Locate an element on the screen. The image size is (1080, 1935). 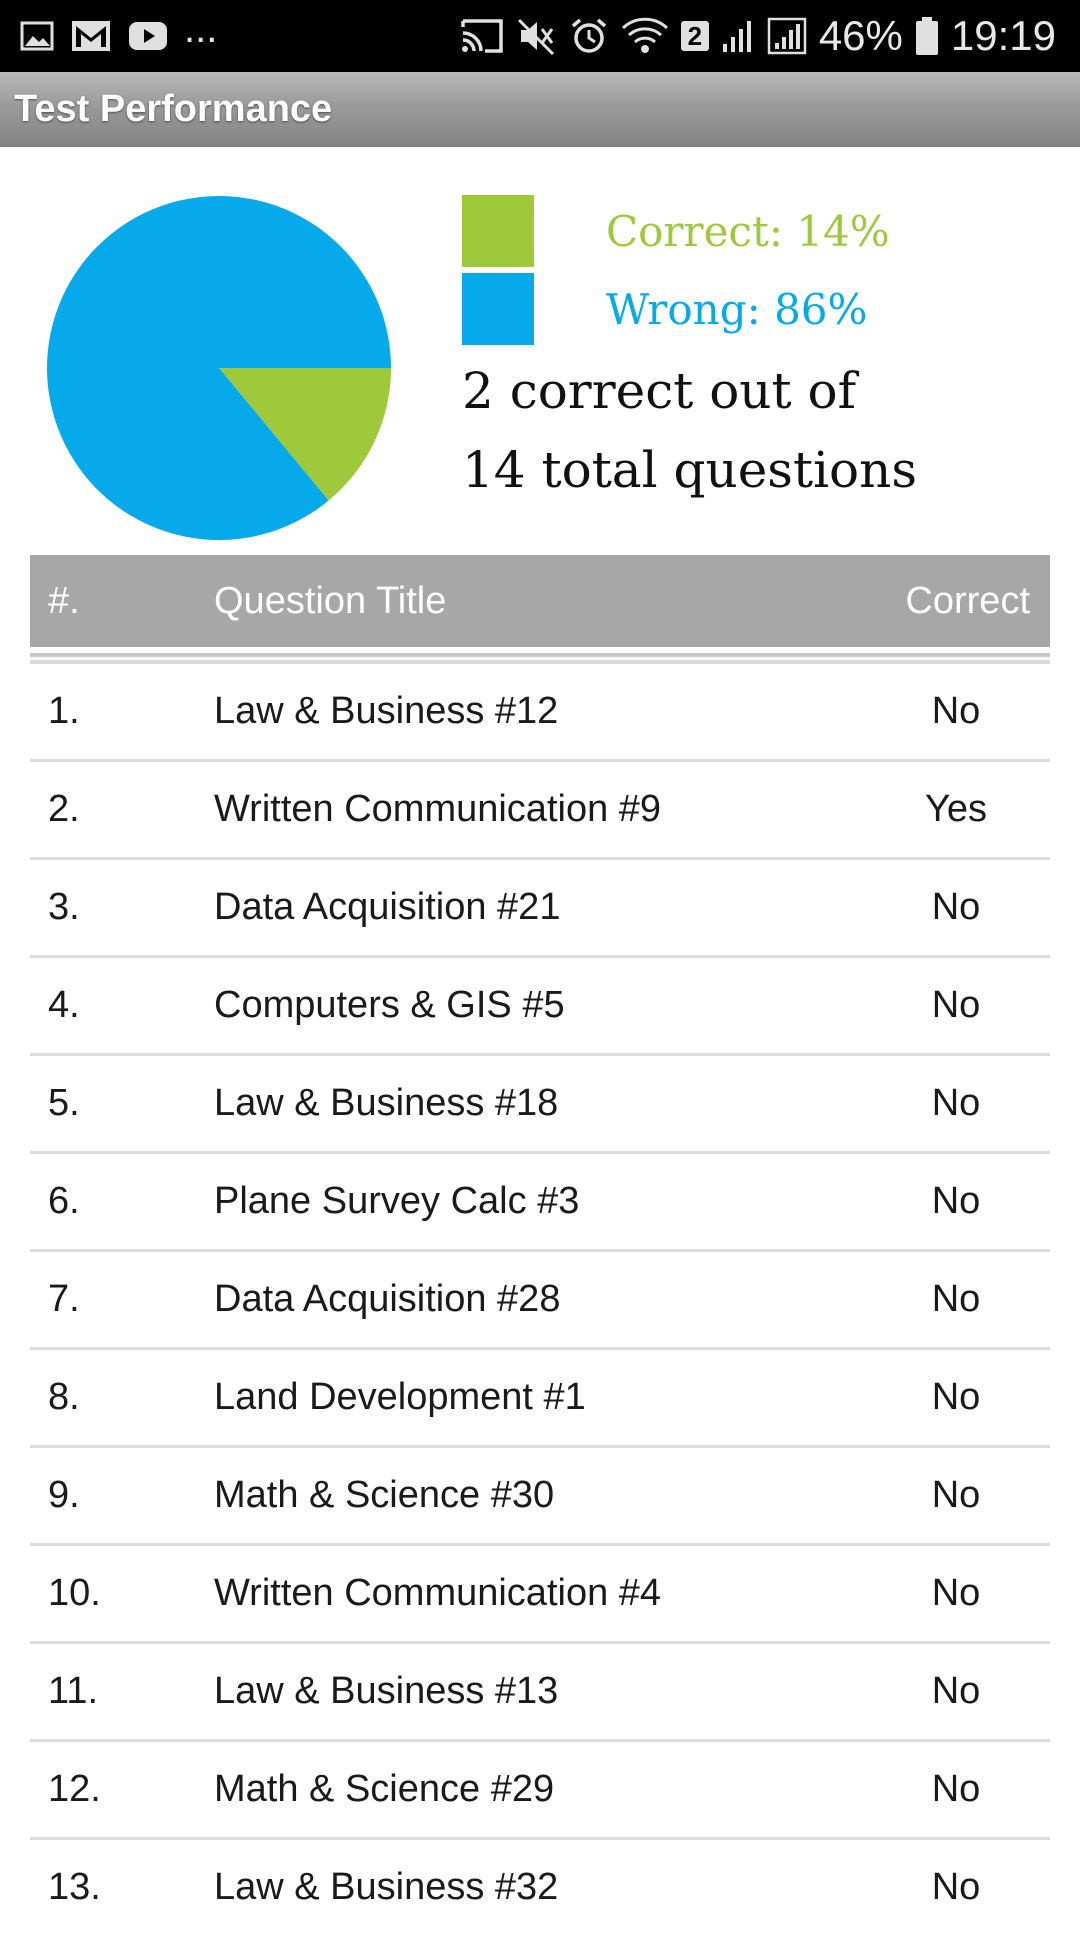
pie-slice-wrong is located at coordinates (219, 368).